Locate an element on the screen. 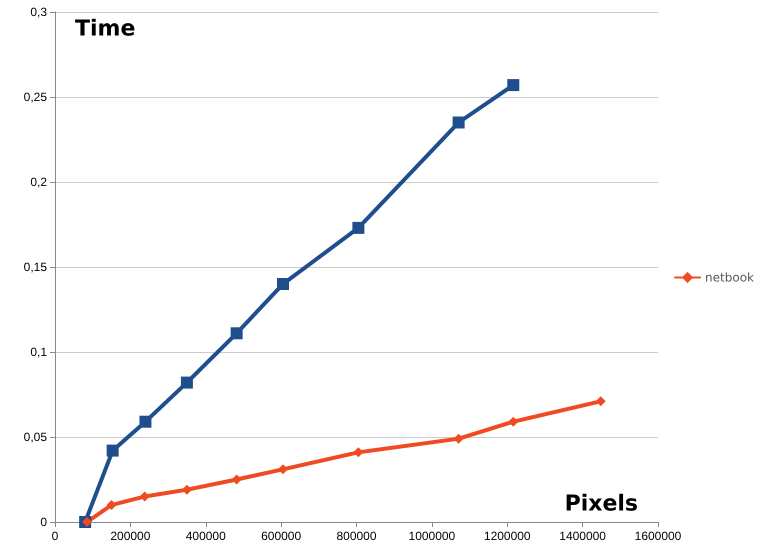 This screenshot has width=764, height=555. x-tick-label: 800000 is located at coordinates (356, 536).